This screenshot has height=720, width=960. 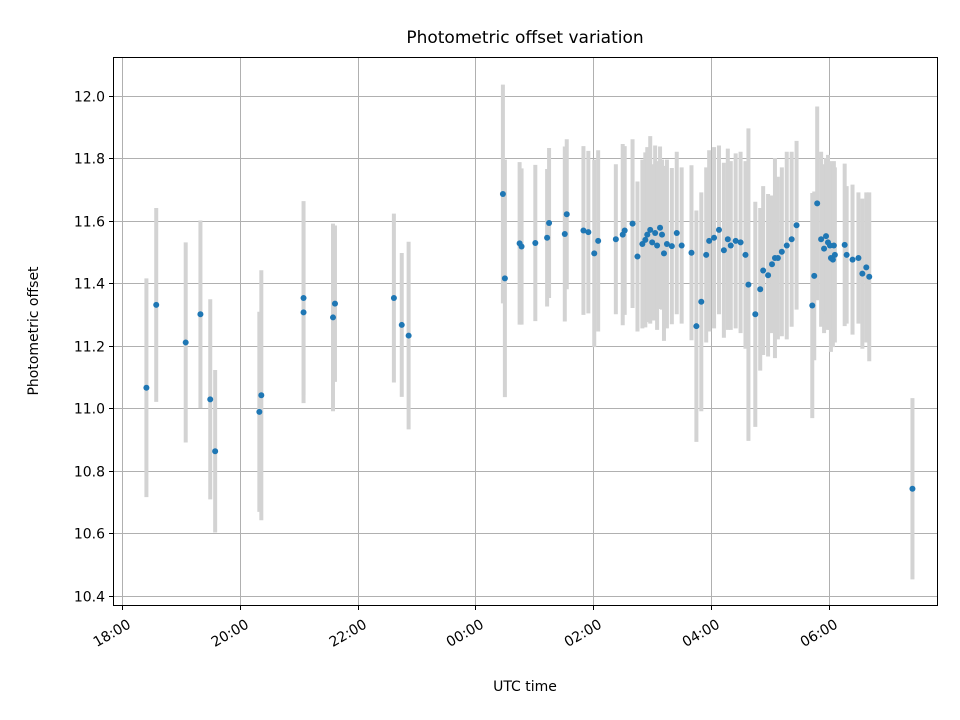 I want to click on y-tick-label: 10.4, so click(x=89, y=598).